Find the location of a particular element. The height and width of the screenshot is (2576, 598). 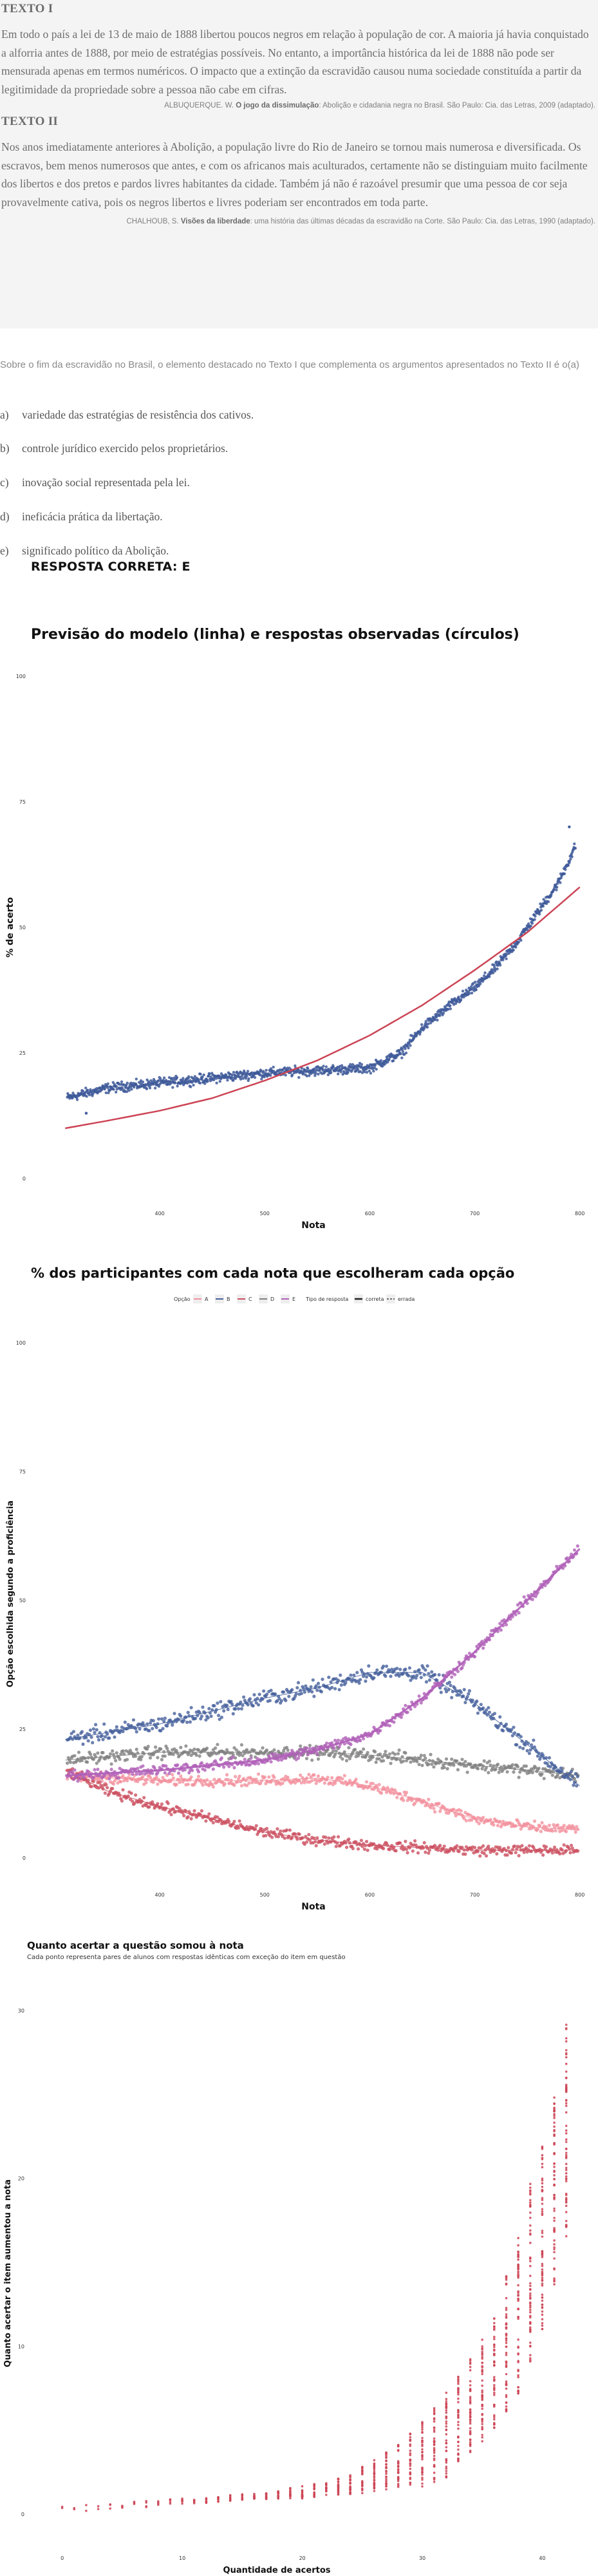

y-tick-label: 100 is located at coordinates (21, 677).